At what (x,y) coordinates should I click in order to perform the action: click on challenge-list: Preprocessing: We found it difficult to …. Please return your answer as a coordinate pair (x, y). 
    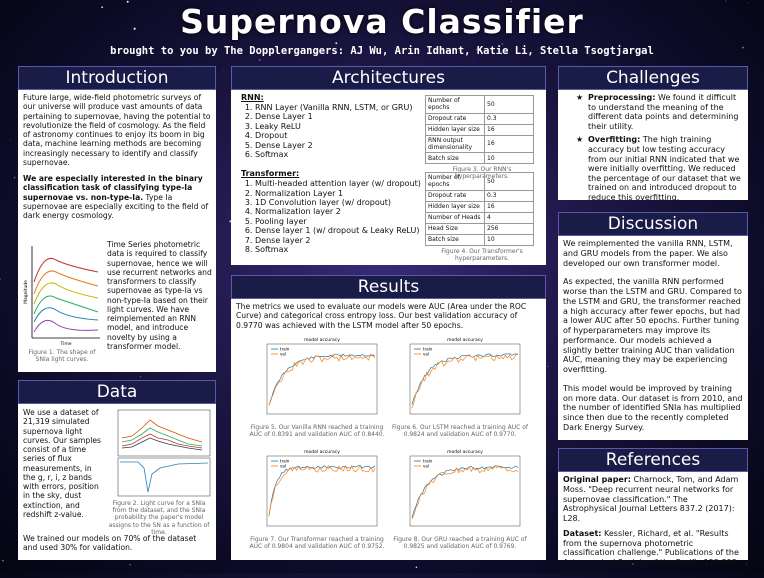
    Looking at the image, I should click on (659, 148).